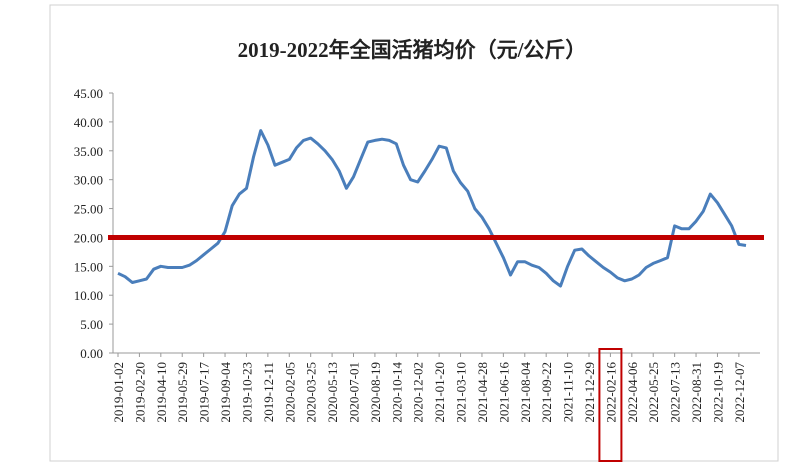 The width and height of the screenshot is (796, 476). Describe the element at coordinates (88, 266) in the screenshot. I see `y-tick-label: 15.00` at that location.